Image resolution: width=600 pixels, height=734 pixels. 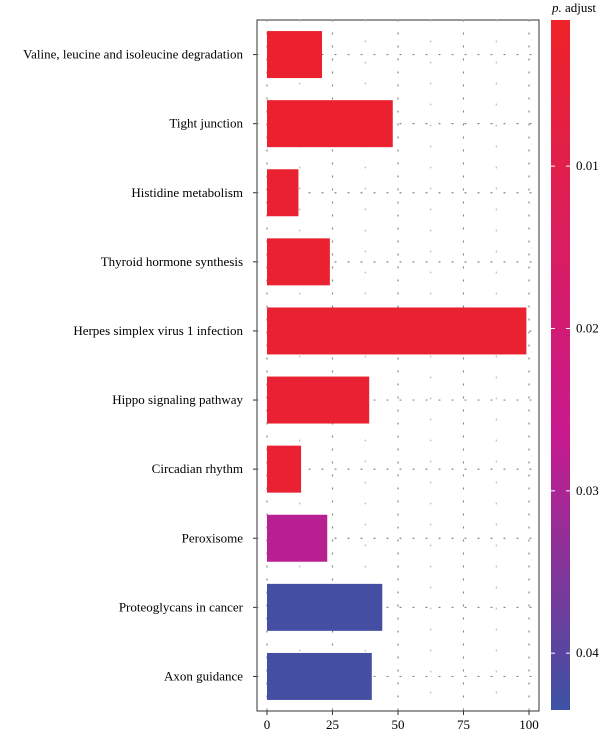 I want to click on category-label: Tight junction, so click(x=206, y=123).